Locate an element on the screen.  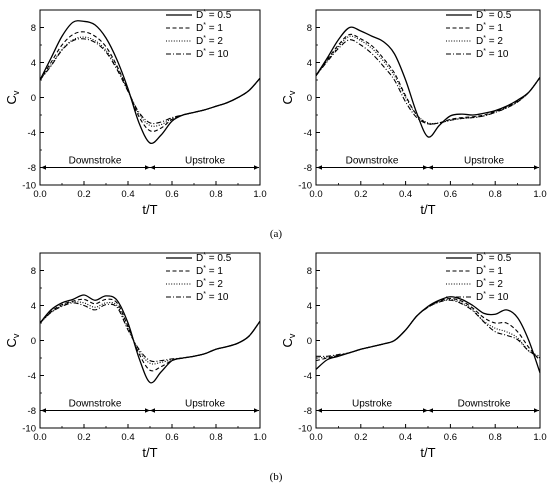
caption-a: (a) is located at coordinates (276, 234).